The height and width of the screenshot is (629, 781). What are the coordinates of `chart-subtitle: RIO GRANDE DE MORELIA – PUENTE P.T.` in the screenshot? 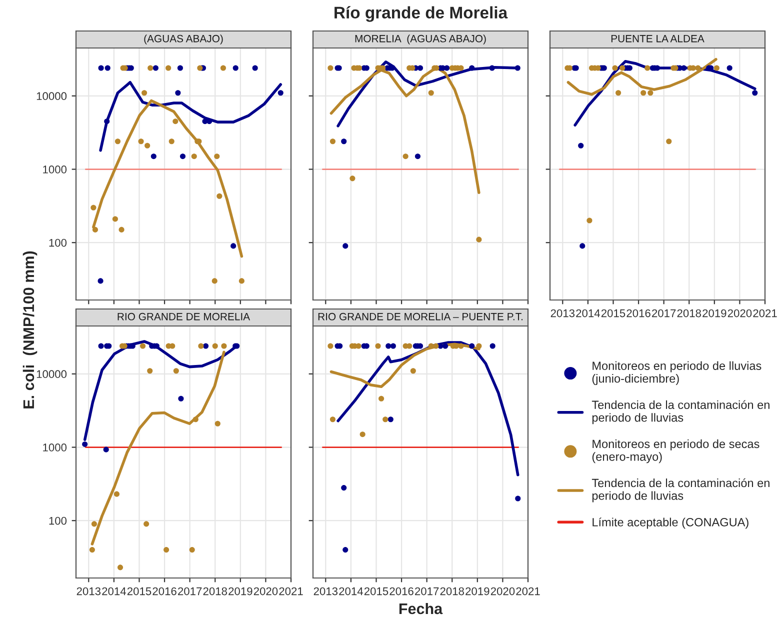 It's located at (420, 316).